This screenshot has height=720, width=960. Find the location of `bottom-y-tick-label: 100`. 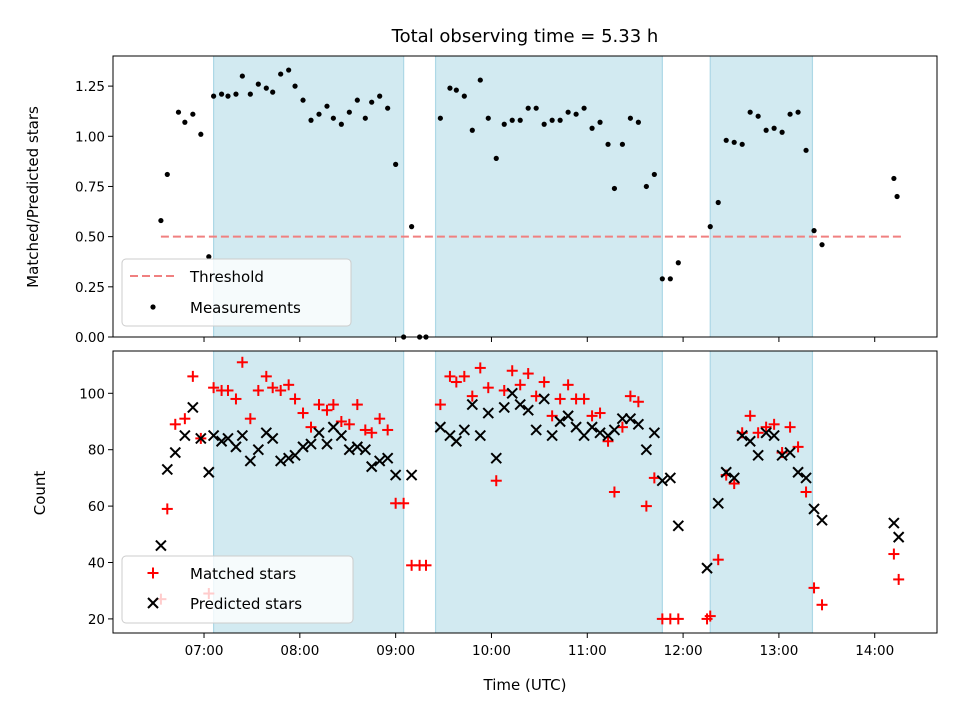

bottom-y-tick-label: 100 is located at coordinates (92, 394).